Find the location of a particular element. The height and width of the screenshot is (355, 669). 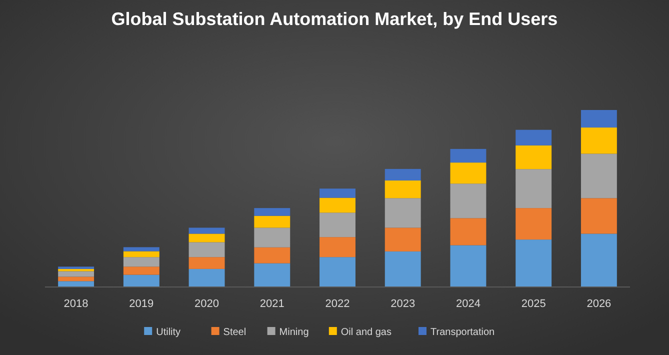

legend-label: Oil and gas is located at coordinates (366, 332).